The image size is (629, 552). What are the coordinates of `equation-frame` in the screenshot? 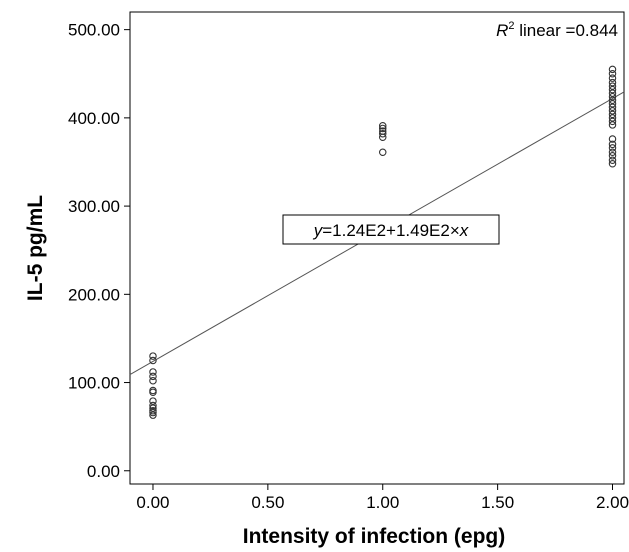 It's located at (391, 229).